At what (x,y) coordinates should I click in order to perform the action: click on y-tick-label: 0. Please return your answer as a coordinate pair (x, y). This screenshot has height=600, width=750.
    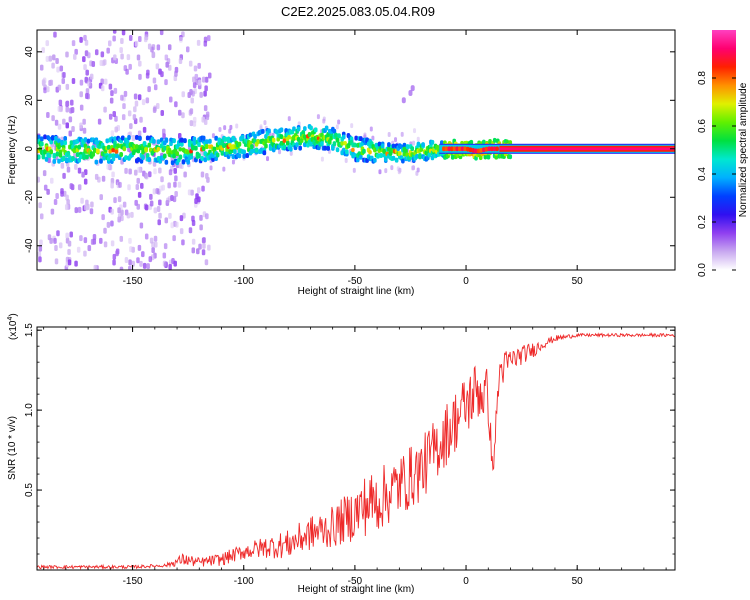
    Looking at the image, I should click on (29, 149).